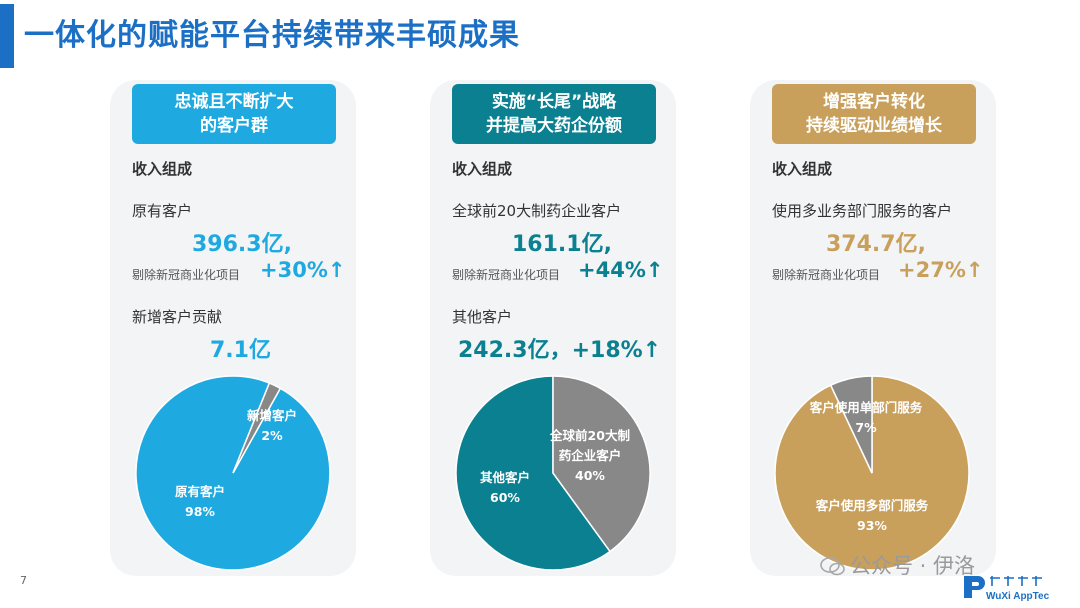  Describe the element at coordinates (941, 270) in the screenshot. I see `item1-growth: +27%↑` at that location.